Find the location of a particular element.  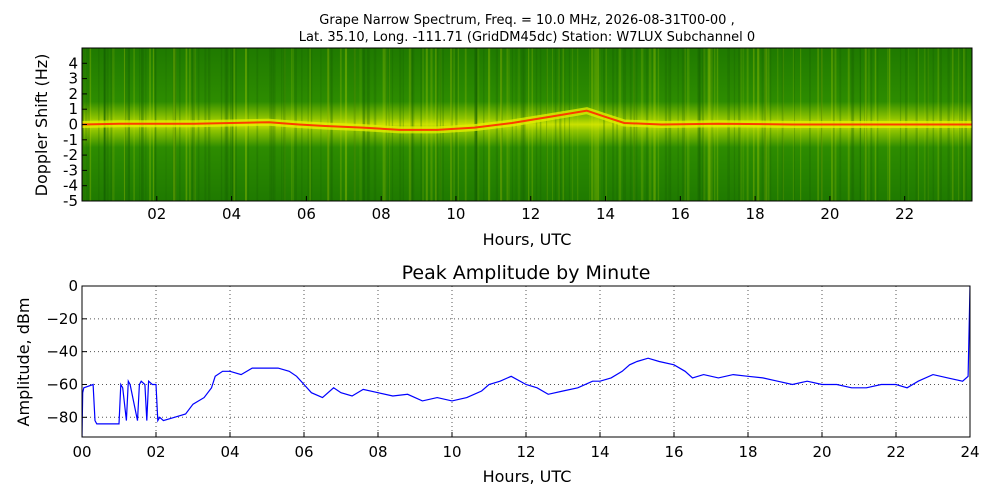

doppler-trace-core is located at coordinates (527, 120).